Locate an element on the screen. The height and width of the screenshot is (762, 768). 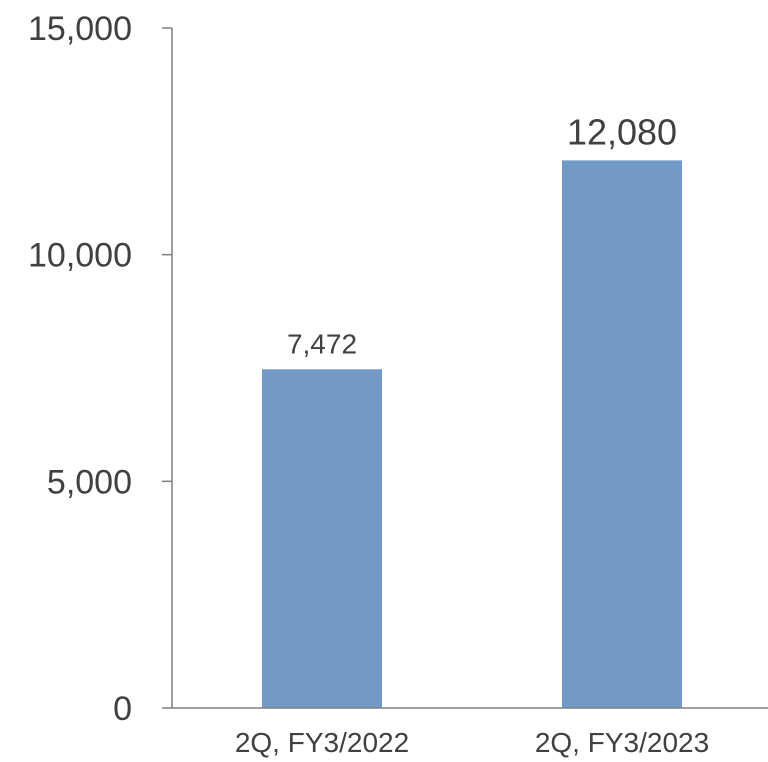
x-category-label: 2Q, FY3/2023 is located at coordinates (622, 742).